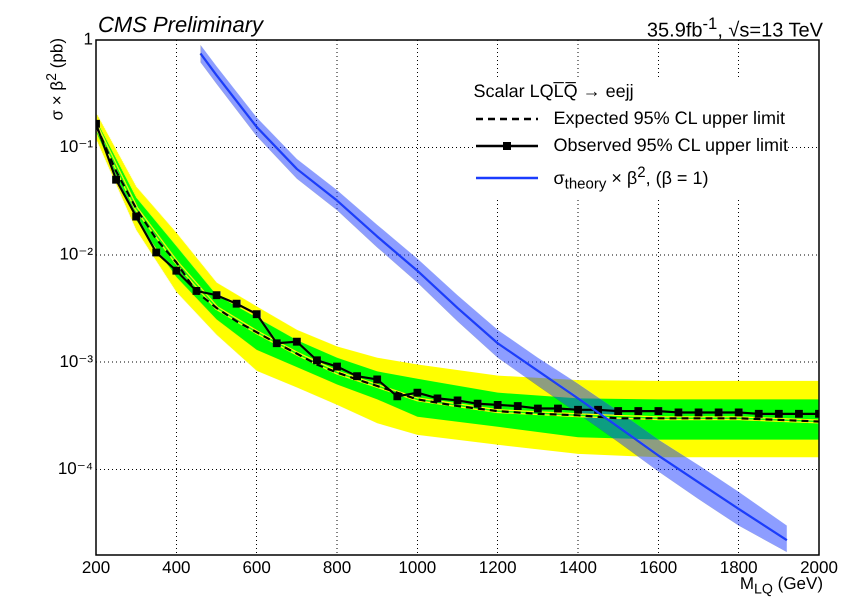 The width and height of the screenshot is (856, 604). Describe the element at coordinates (417, 567) in the screenshot. I see `x-tick-label: 1000` at that location.